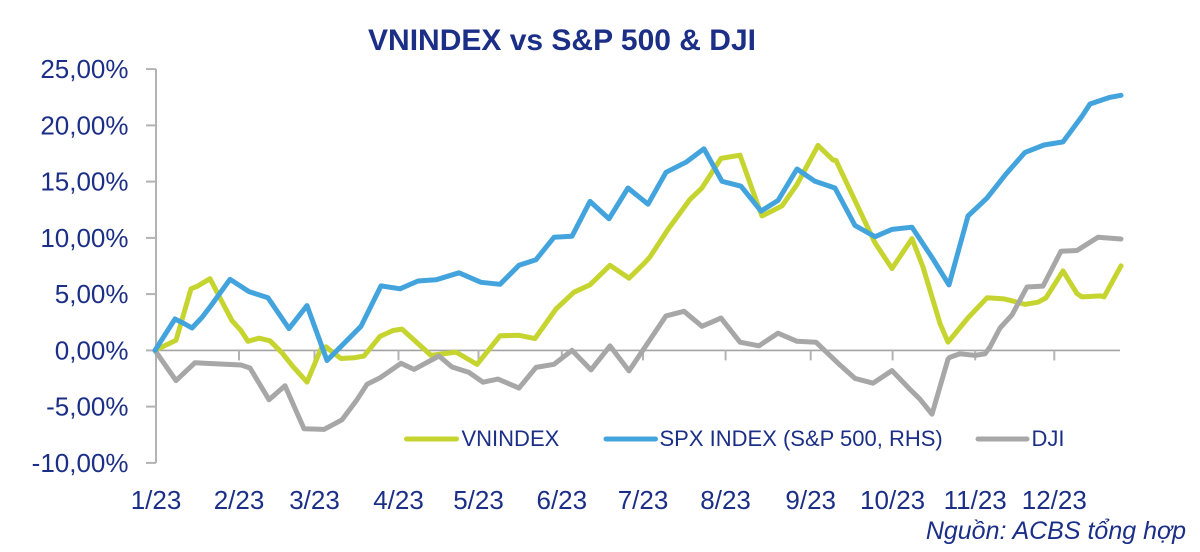  What do you see at coordinates (156, 500) in the screenshot?
I see `svg-text: 1/23` at bounding box center [156, 500].